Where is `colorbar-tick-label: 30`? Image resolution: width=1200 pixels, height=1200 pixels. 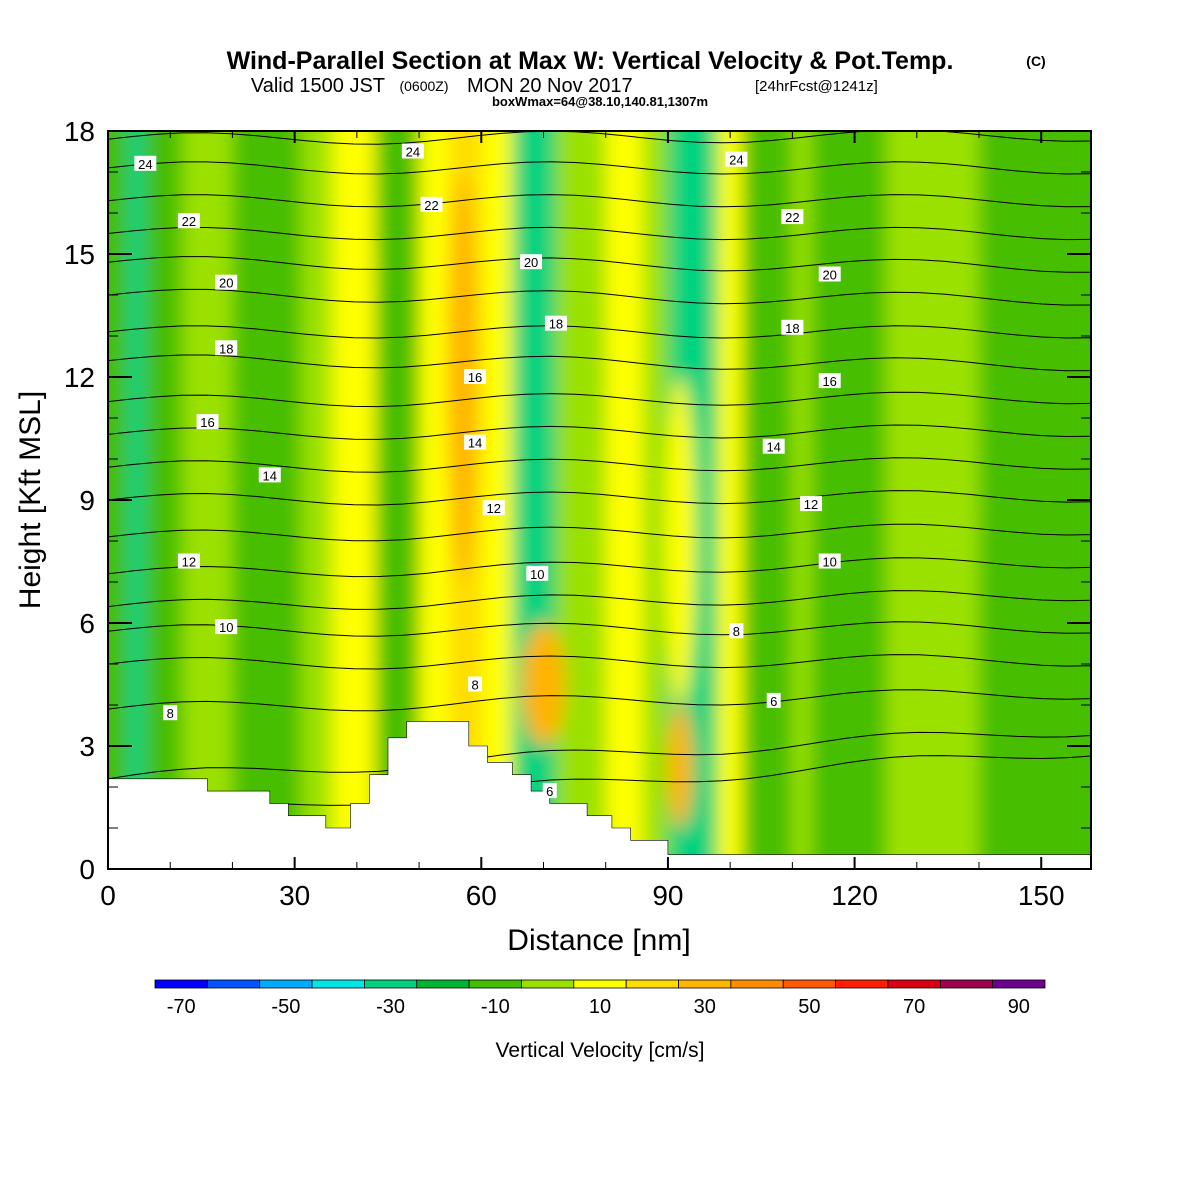 colorbar-tick-label: 30 is located at coordinates (705, 1007).